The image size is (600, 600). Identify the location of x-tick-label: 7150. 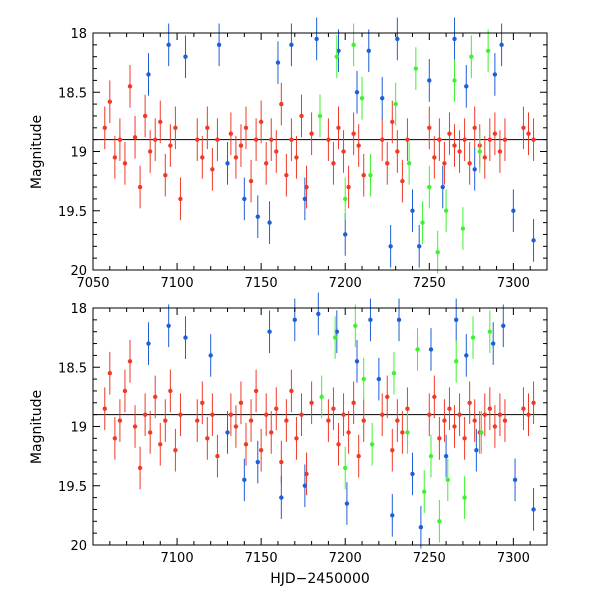
(261, 558).